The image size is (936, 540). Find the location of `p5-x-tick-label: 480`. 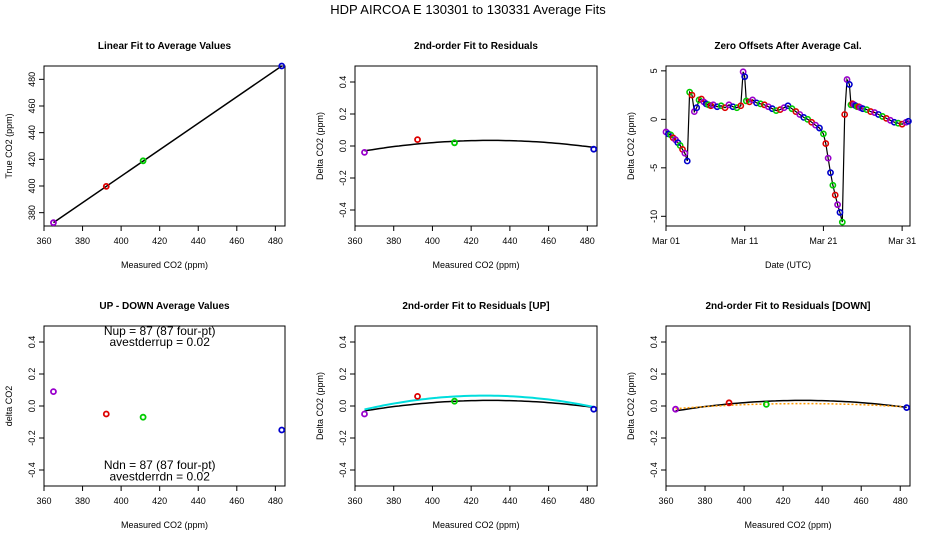

p5-x-tick-label: 480 is located at coordinates (587, 501).